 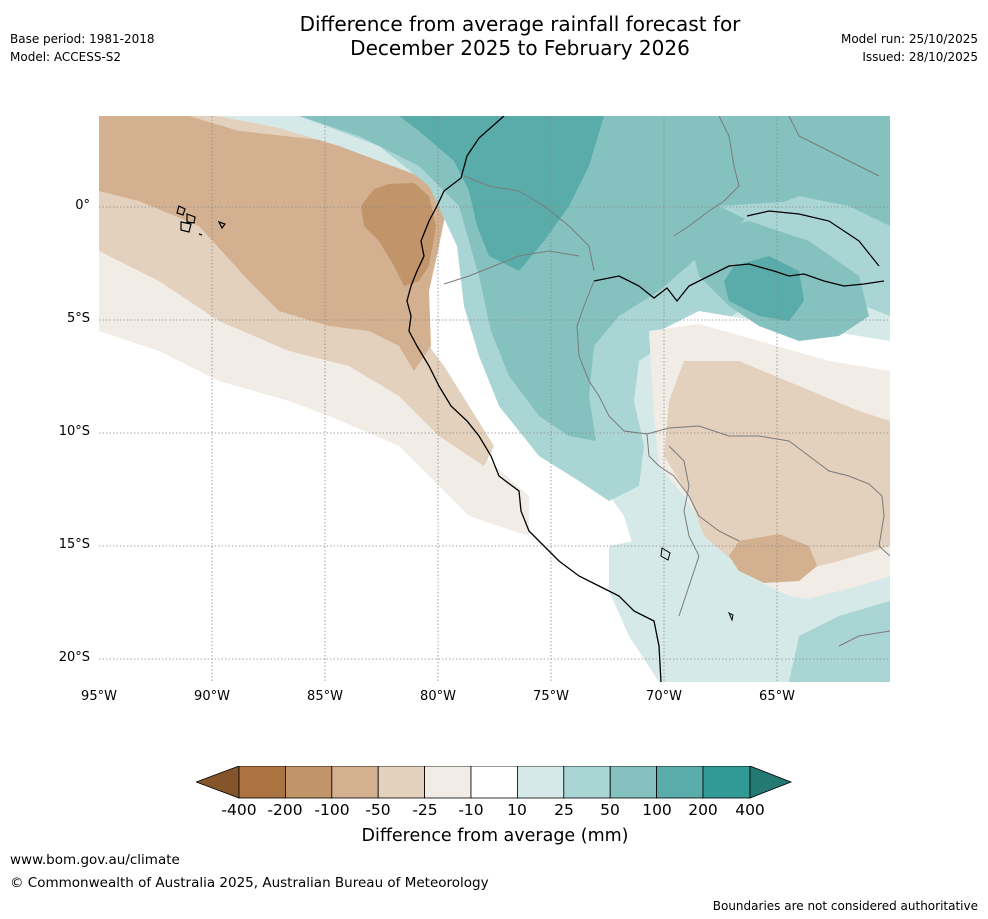 I want to click on colorbar-tick: 400, so click(x=750, y=810).